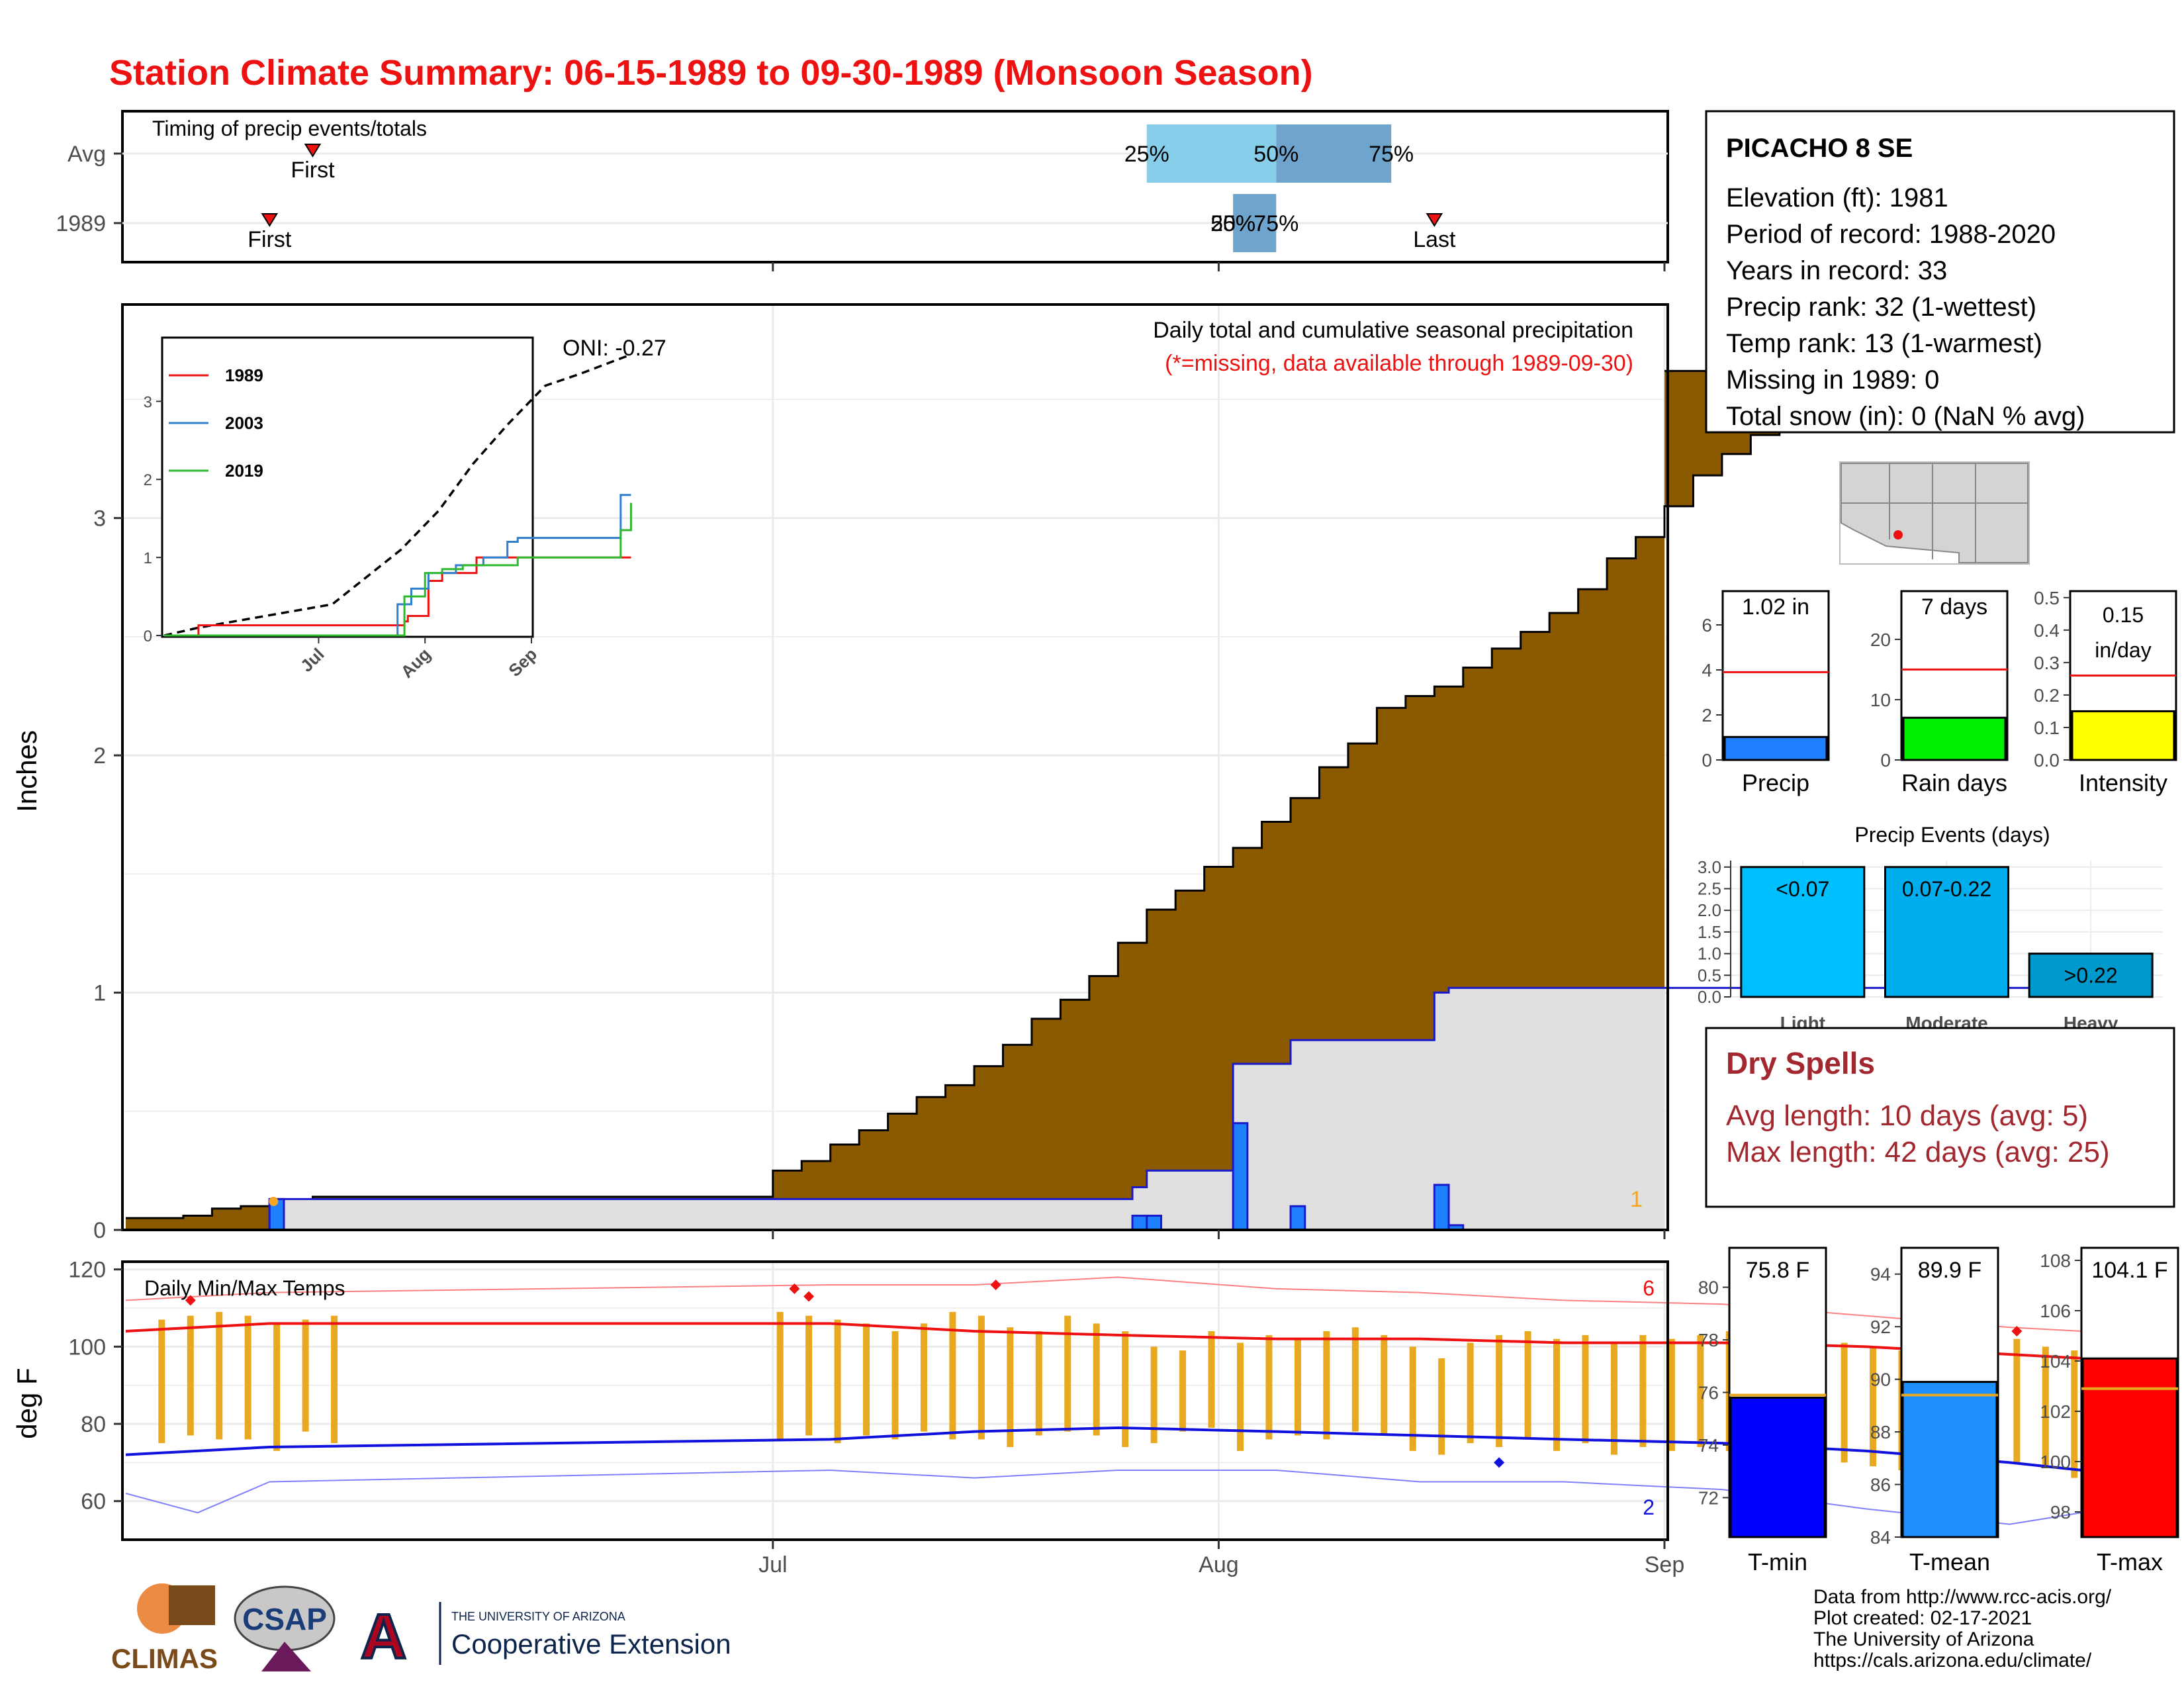  Describe the element at coordinates (2123, 650) in the screenshot. I see `summary-value-label: in/day` at that location.